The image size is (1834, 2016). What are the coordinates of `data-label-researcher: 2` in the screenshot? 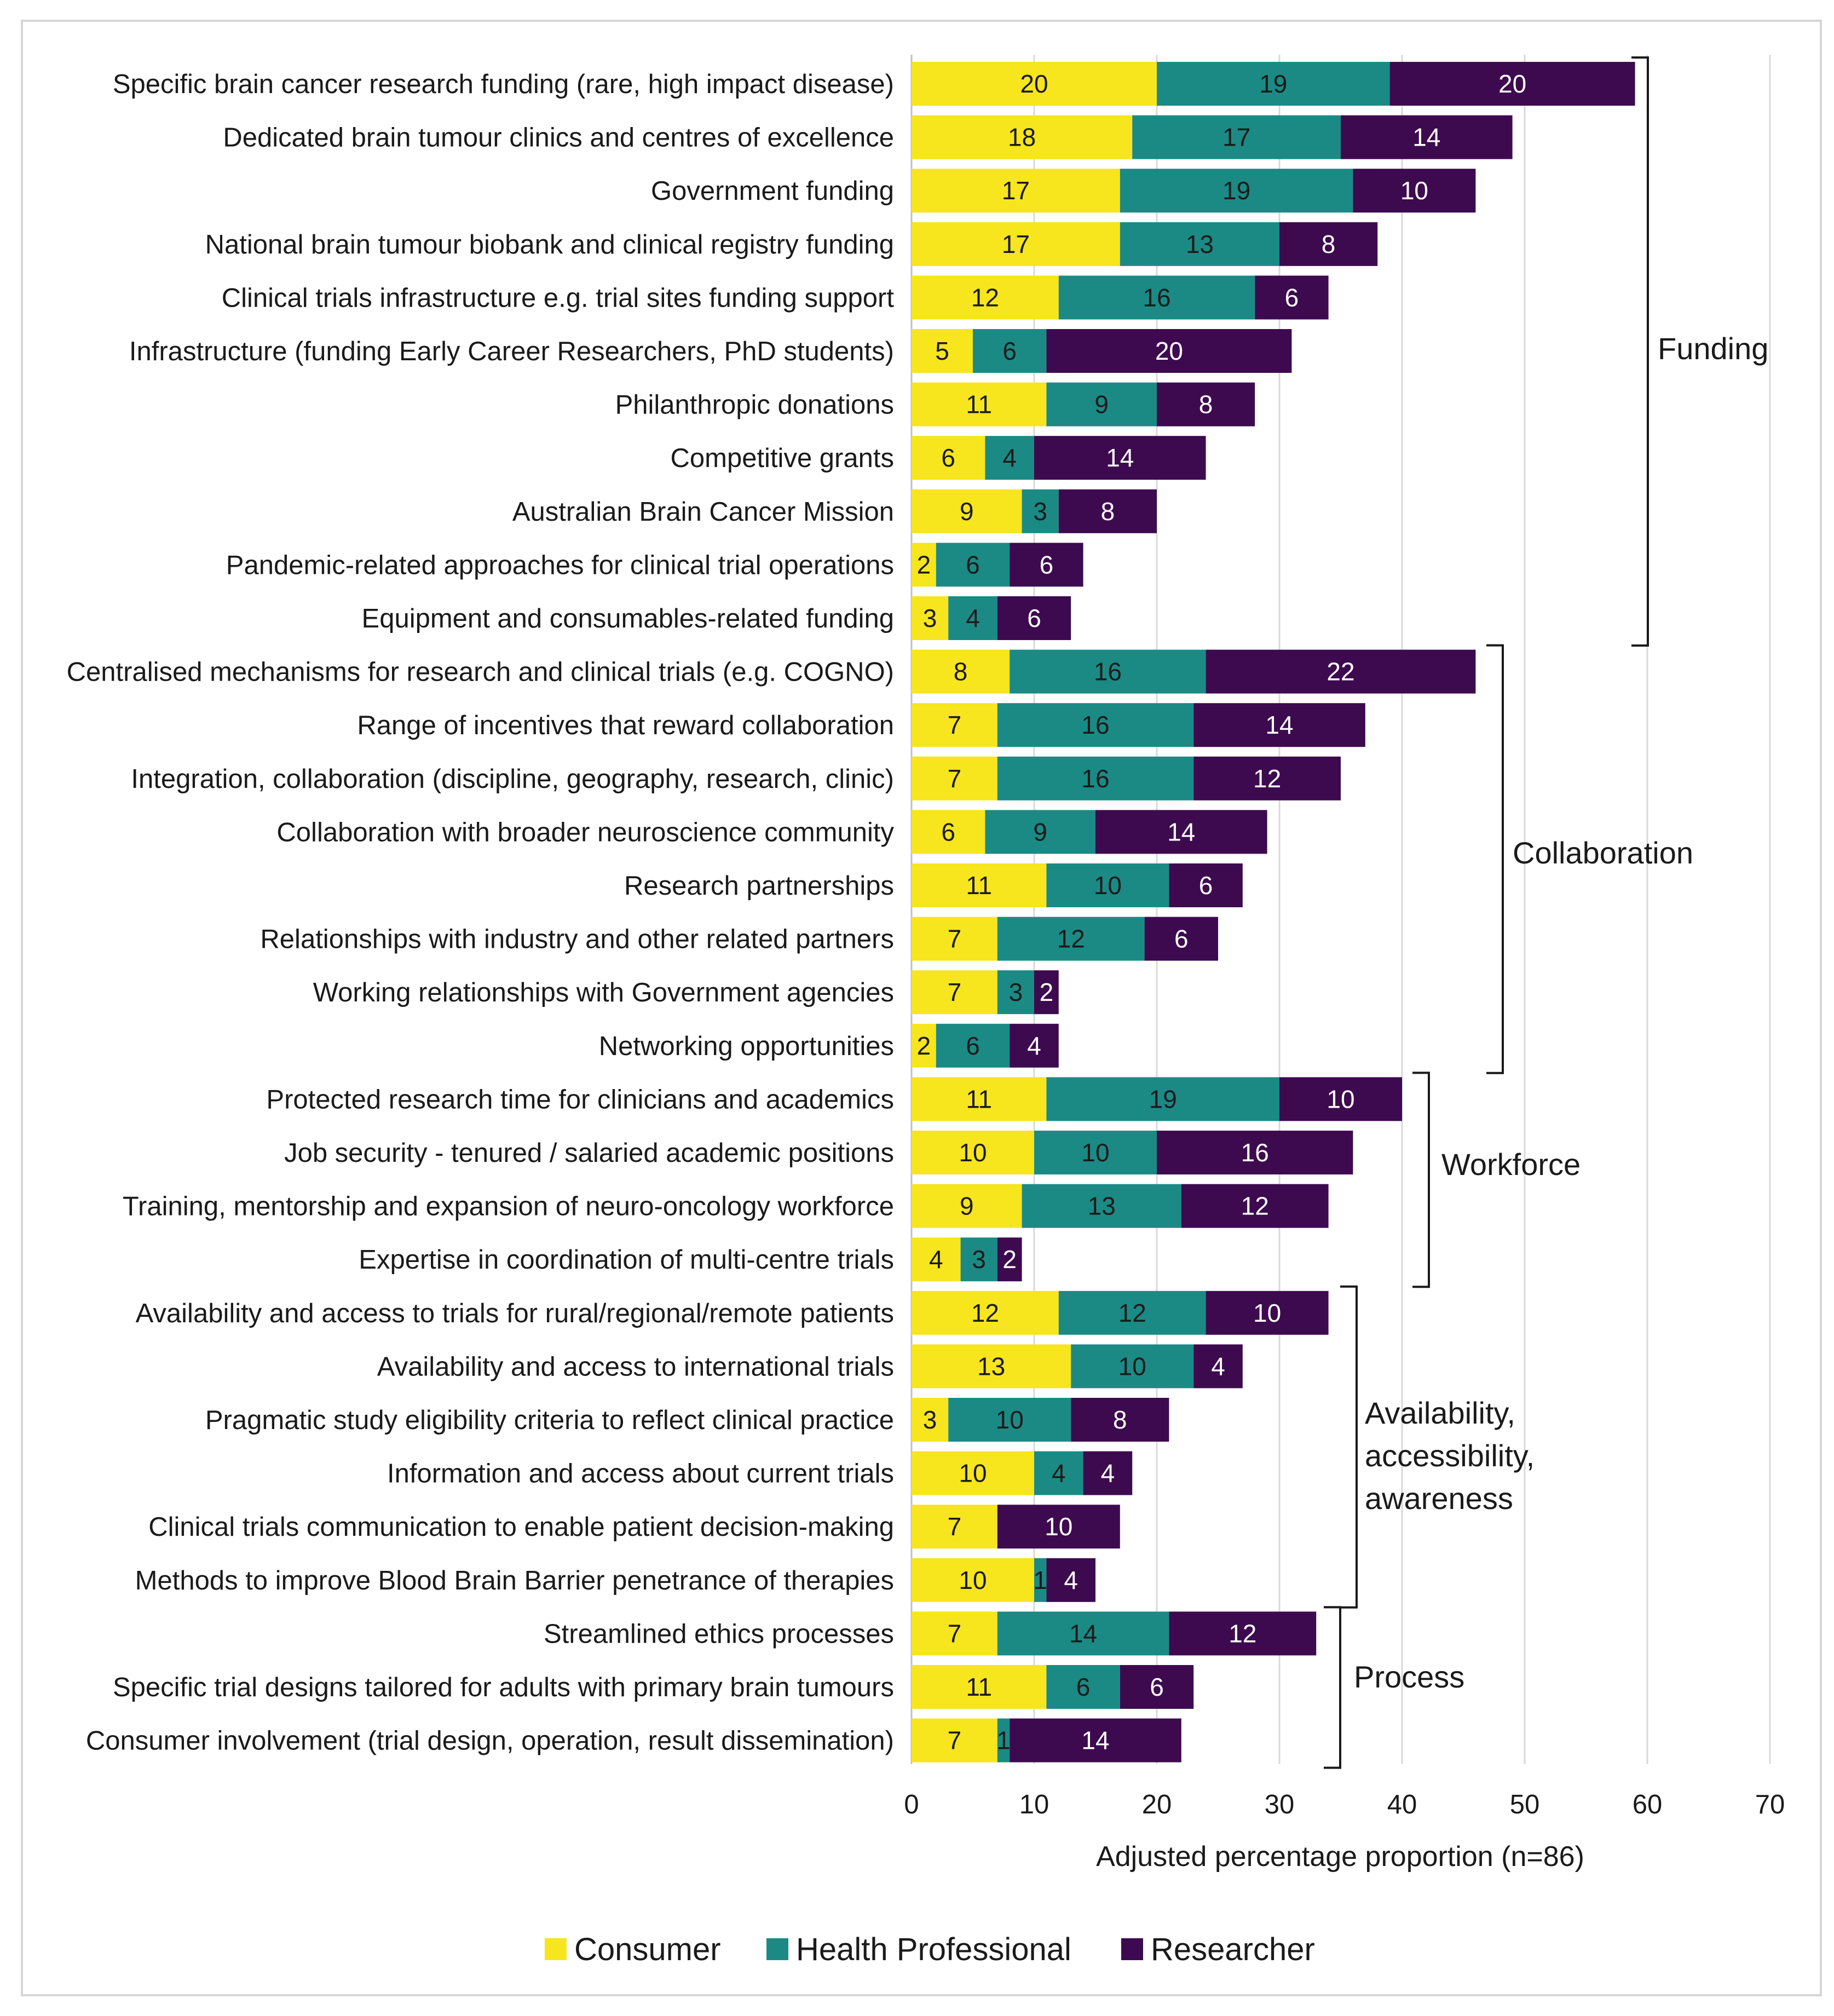 It's located at (1047, 992).